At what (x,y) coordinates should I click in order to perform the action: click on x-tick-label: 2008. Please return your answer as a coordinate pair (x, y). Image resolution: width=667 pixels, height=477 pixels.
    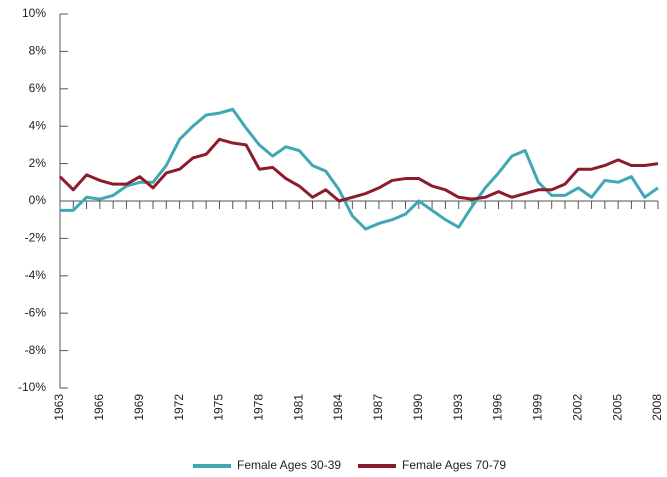
    Looking at the image, I should click on (657, 407).